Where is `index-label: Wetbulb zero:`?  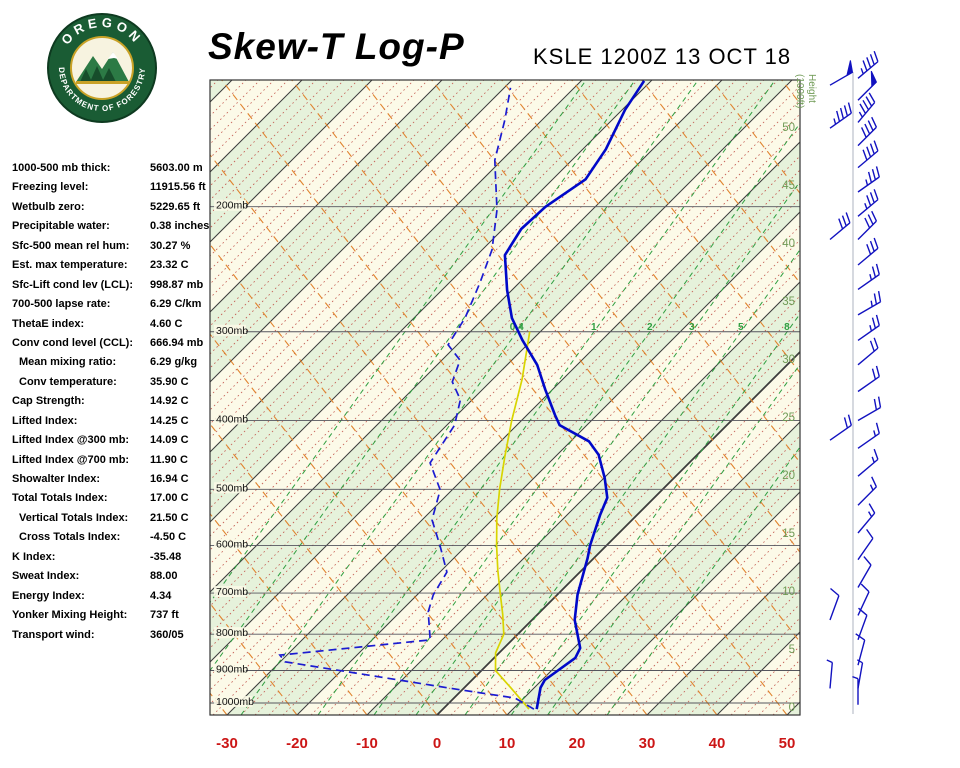
index-label: Wetbulb zero: is located at coordinates (48, 206).